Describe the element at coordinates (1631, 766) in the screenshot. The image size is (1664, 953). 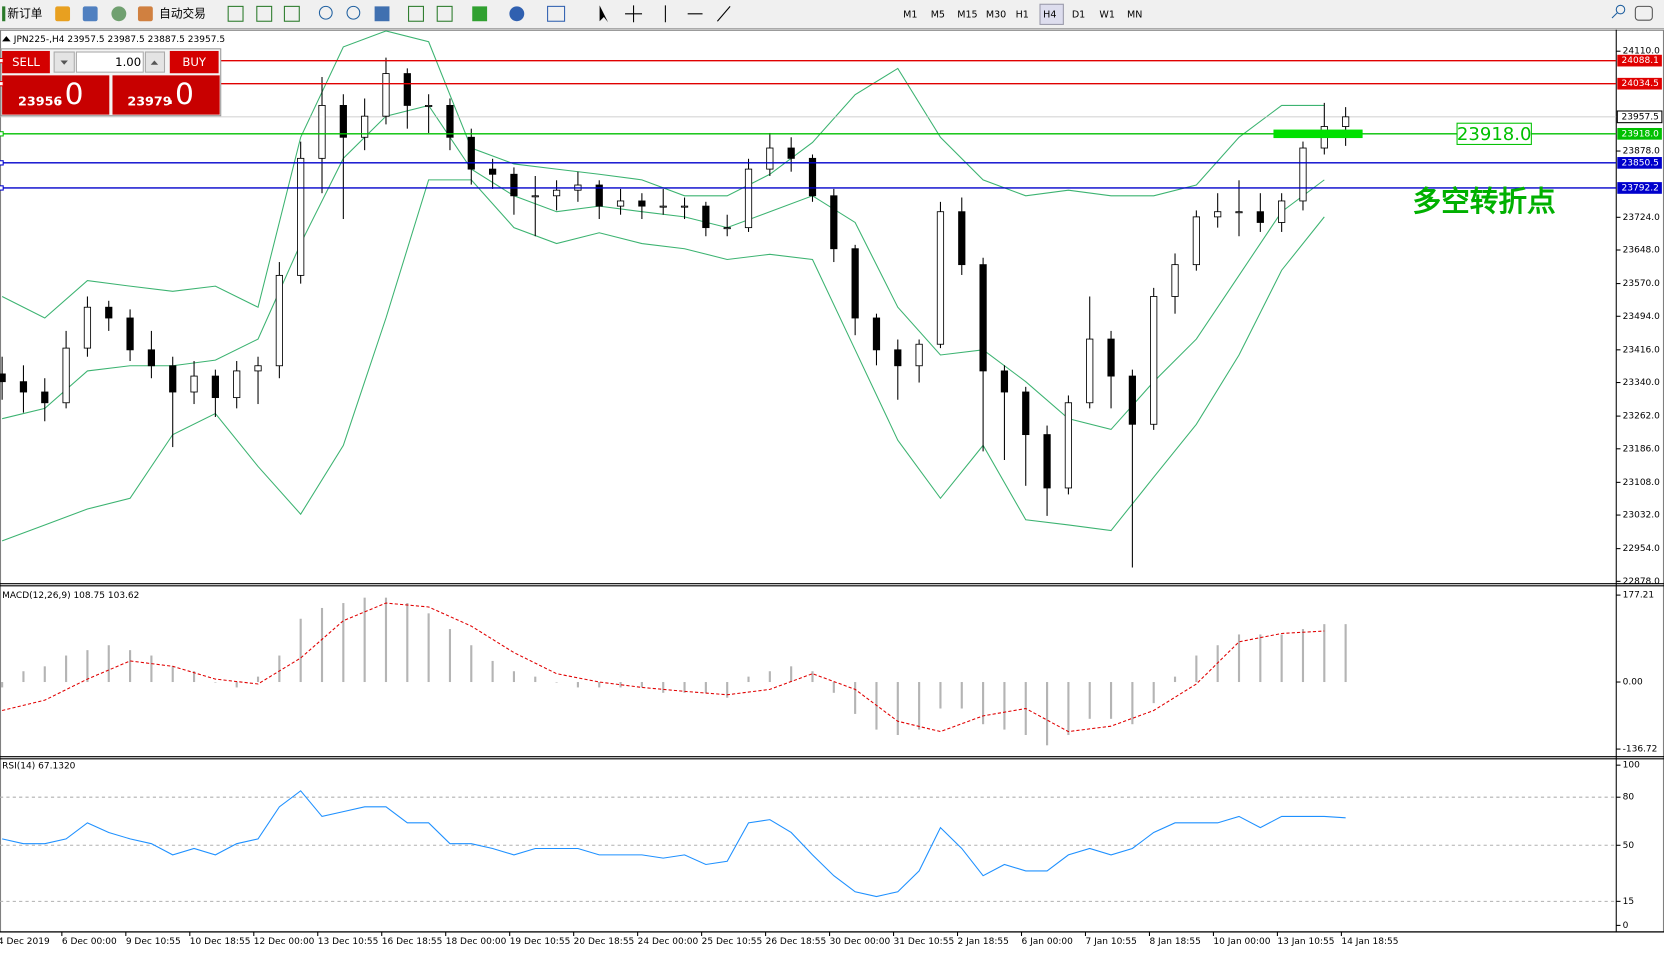
I see `y-tick-label: 100` at that location.